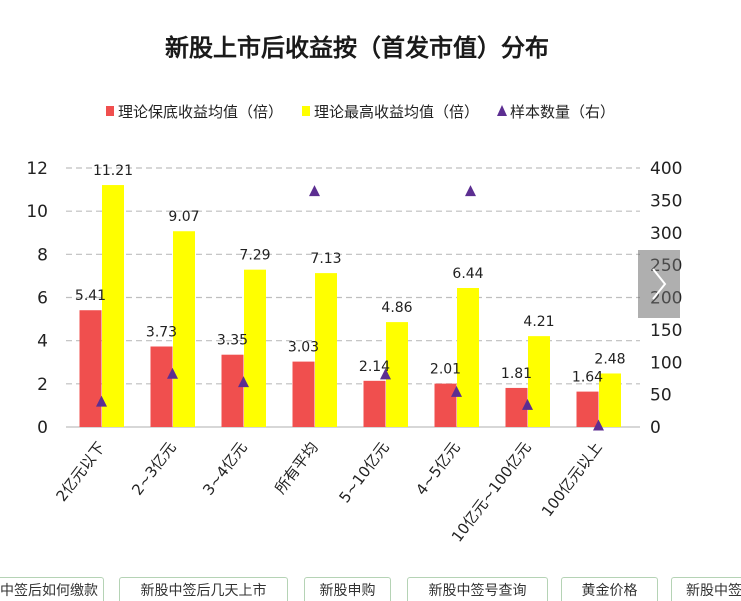  What do you see at coordinates (52, 589) in the screenshot?
I see `link-zhongqian-jiaokuan: 中签后如何缴款` at bounding box center [52, 589].